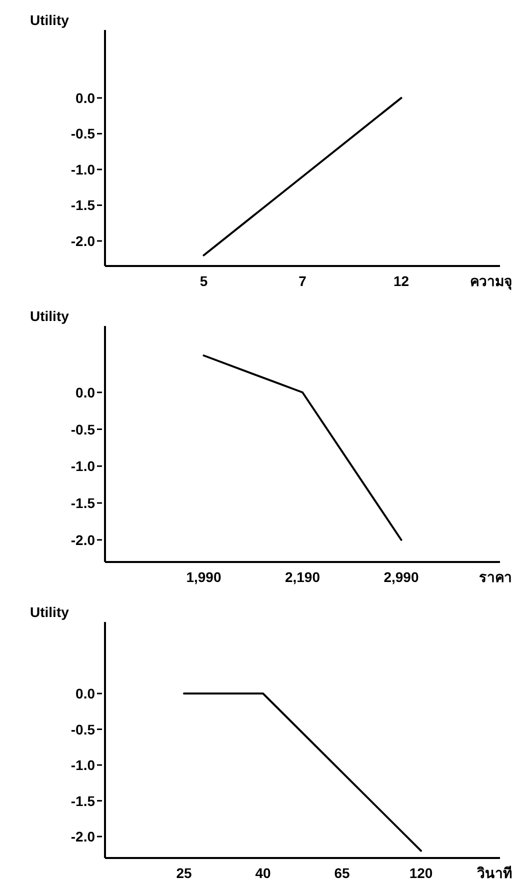 Image resolution: width=514 pixels, height=888 pixels. What do you see at coordinates (302, 577) in the screenshot?
I see `x-tick-label: 2,190` at bounding box center [302, 577].